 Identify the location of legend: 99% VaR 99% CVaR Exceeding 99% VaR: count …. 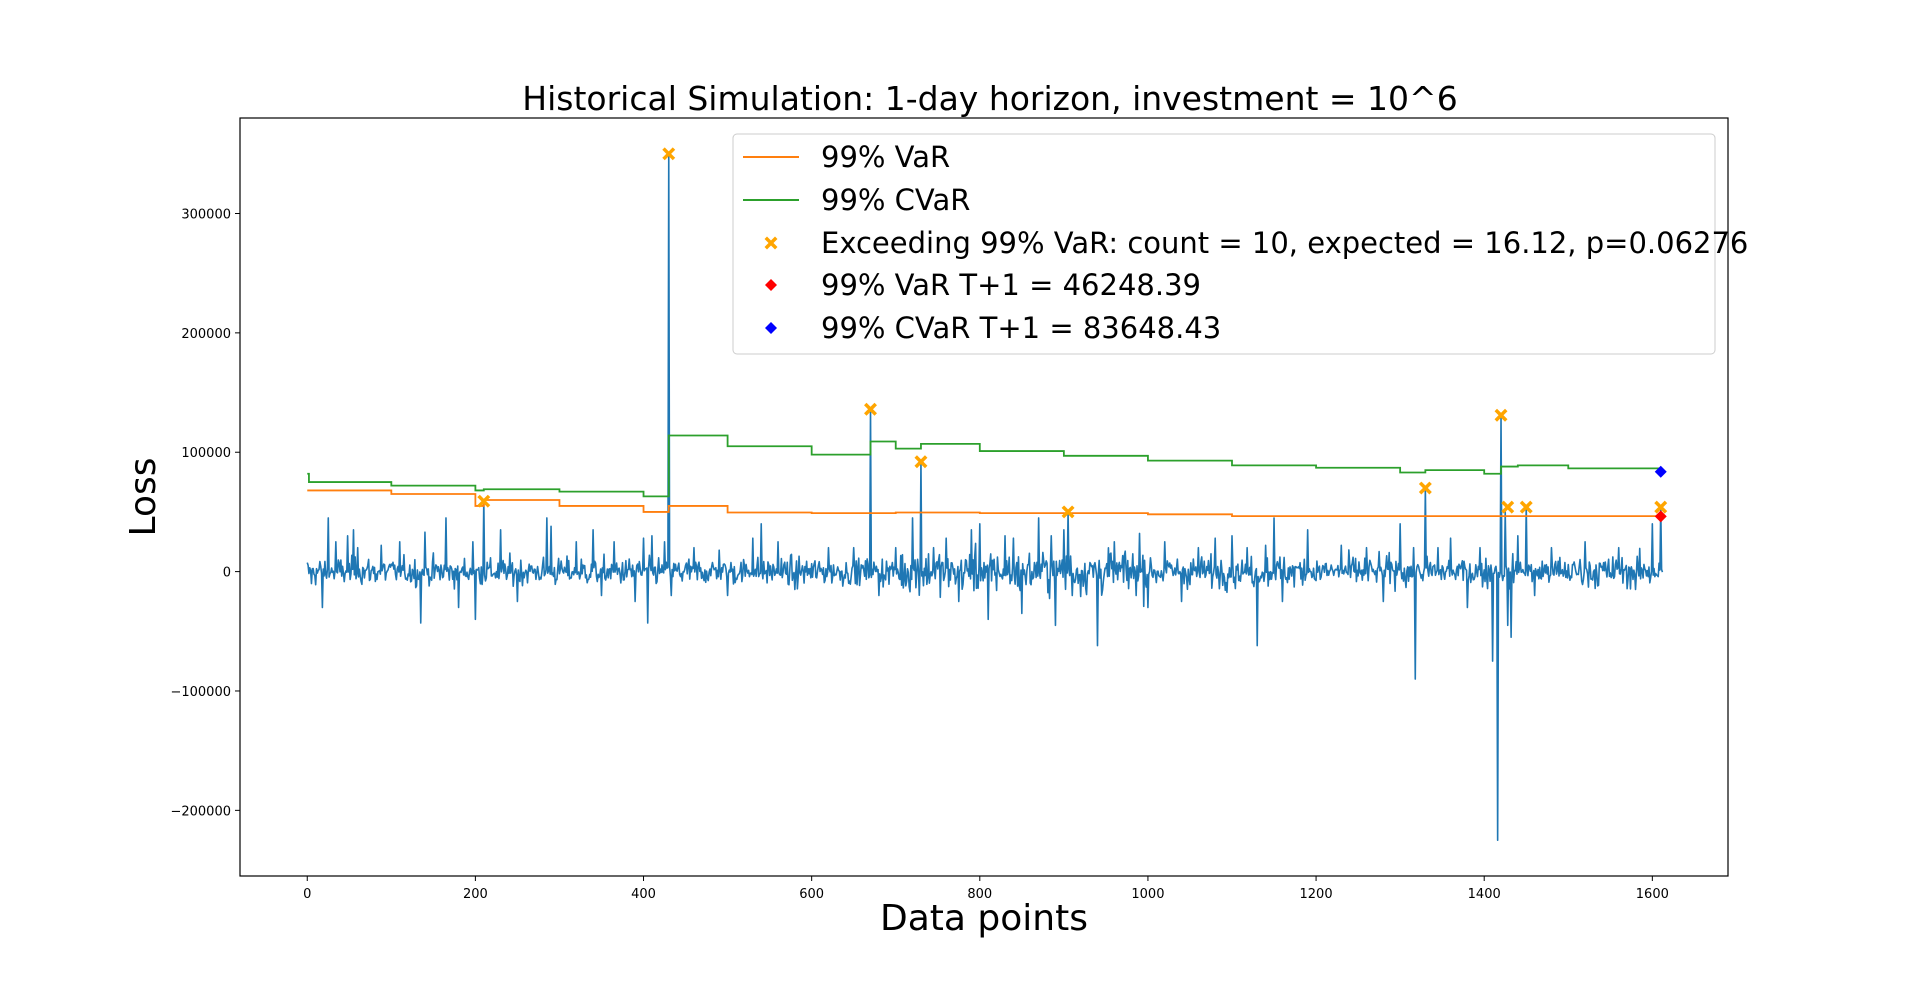
(1240, 244).